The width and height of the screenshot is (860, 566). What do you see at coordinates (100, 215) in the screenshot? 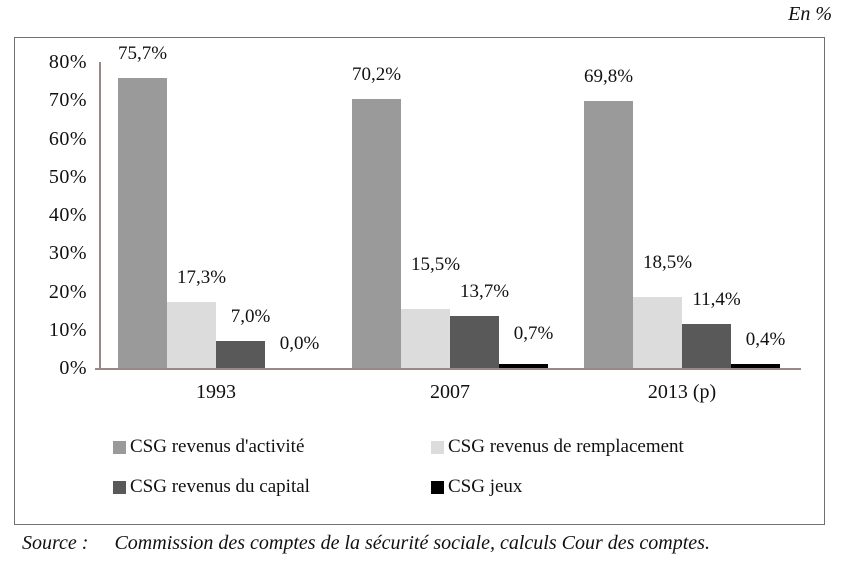
I see `y-axis-line` at bounding box center [100, 215].